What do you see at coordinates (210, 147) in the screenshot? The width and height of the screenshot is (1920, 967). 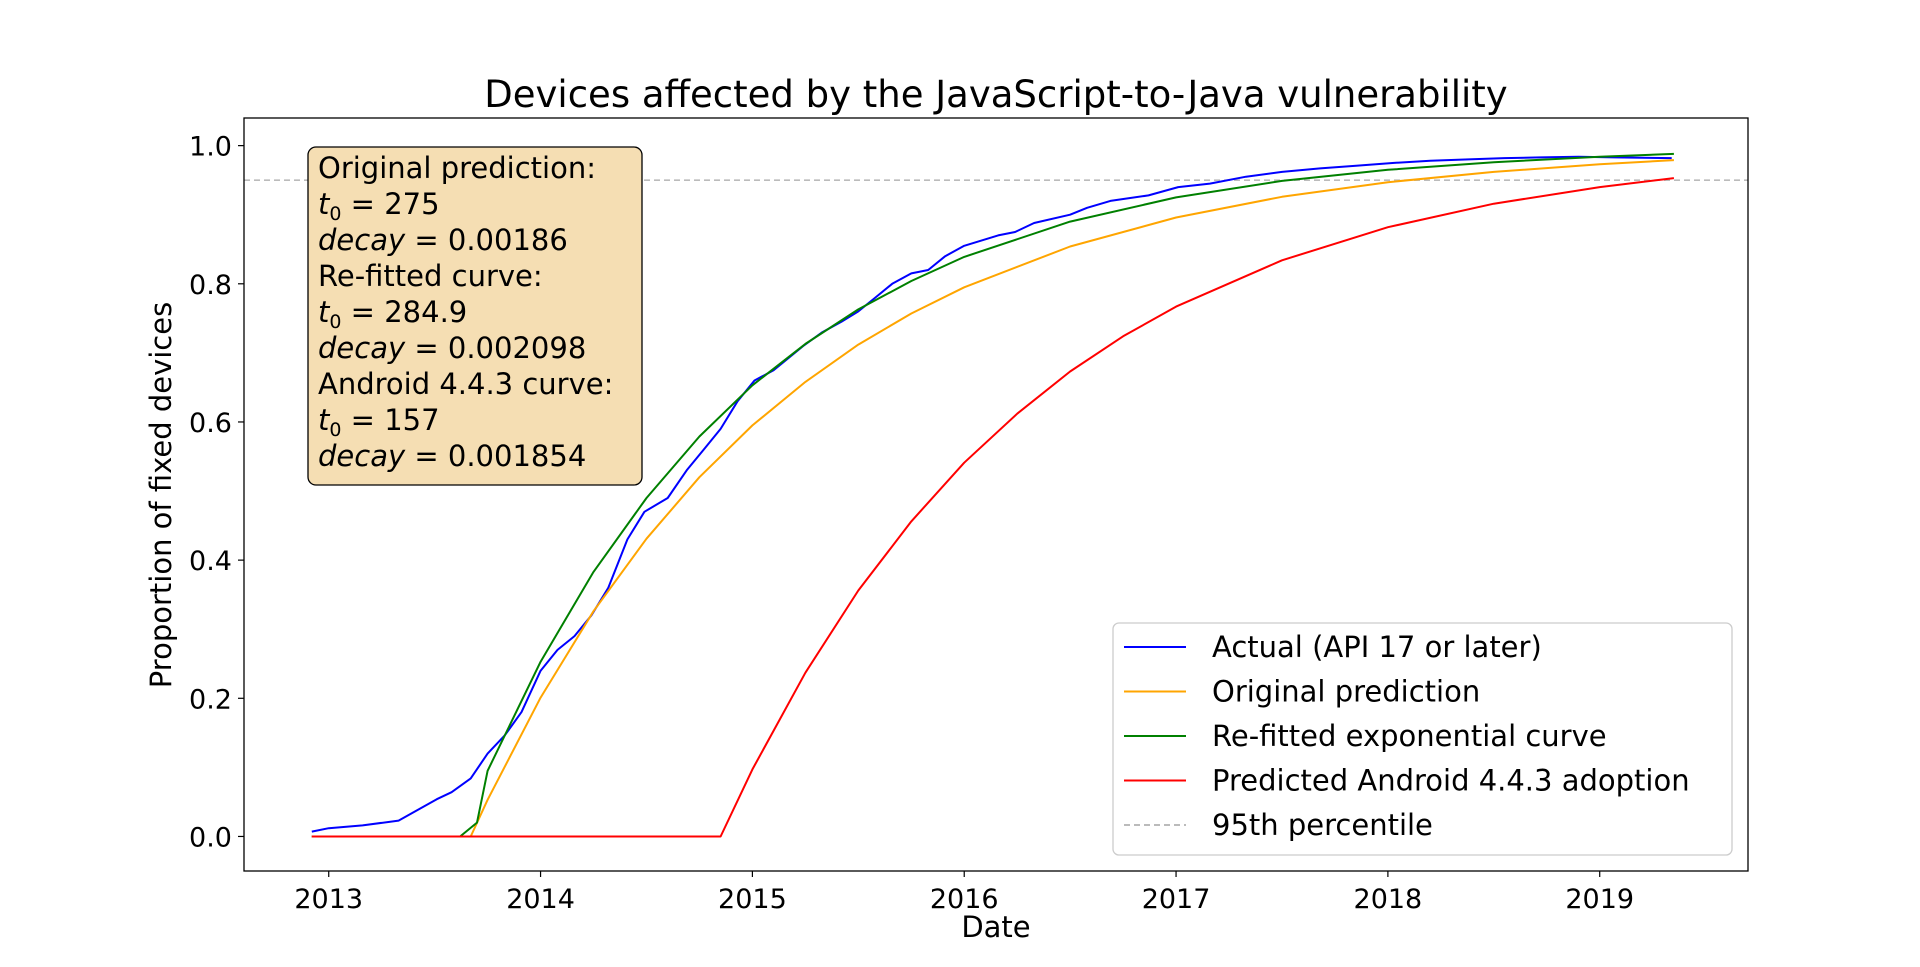 I see `y-tick-label: 1.0` at bounding box center [210, 147].